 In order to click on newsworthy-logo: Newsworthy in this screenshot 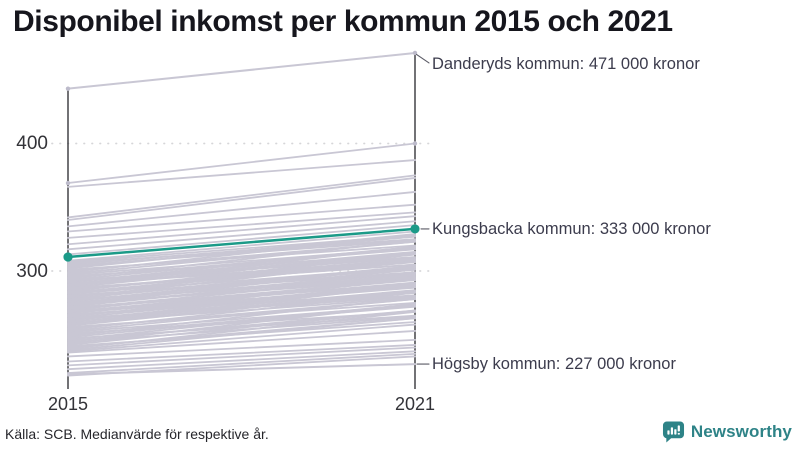, I will do `click(727, 432)`.